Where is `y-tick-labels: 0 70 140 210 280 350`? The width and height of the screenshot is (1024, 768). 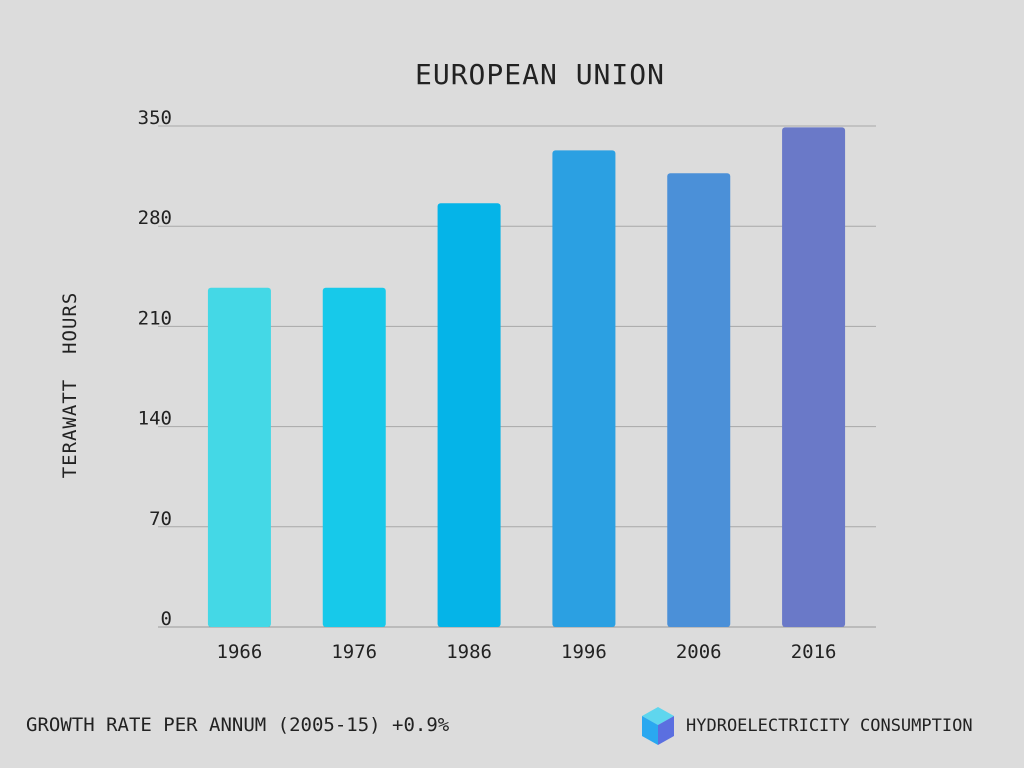 y-tick-labels: 0 70 140 210 280 350 is located at coordinates (155, 368).